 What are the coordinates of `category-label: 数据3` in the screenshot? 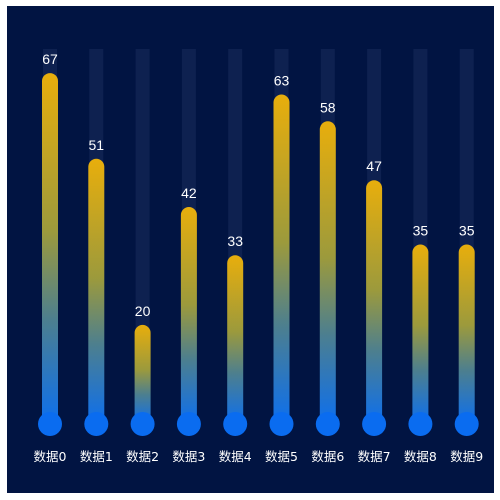 It's located at (188, 456).